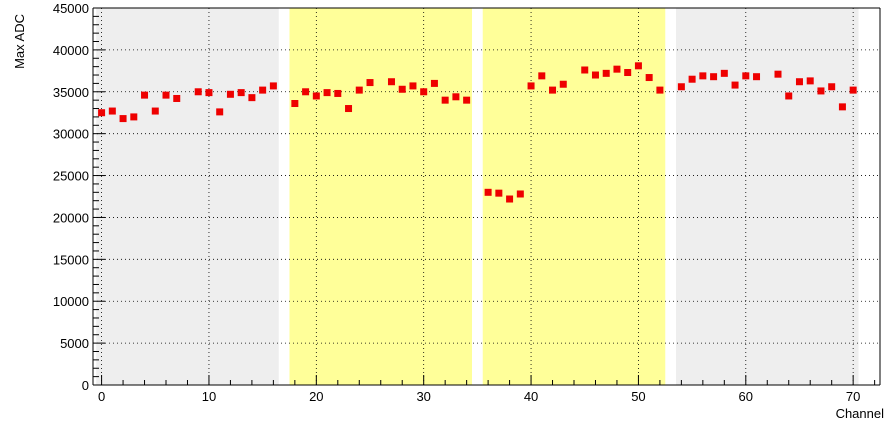 The image size is (887, 428). Describe the element at coordinates (71, 176) in the screenshot. I see `y-tick-label: 25000` at that location.